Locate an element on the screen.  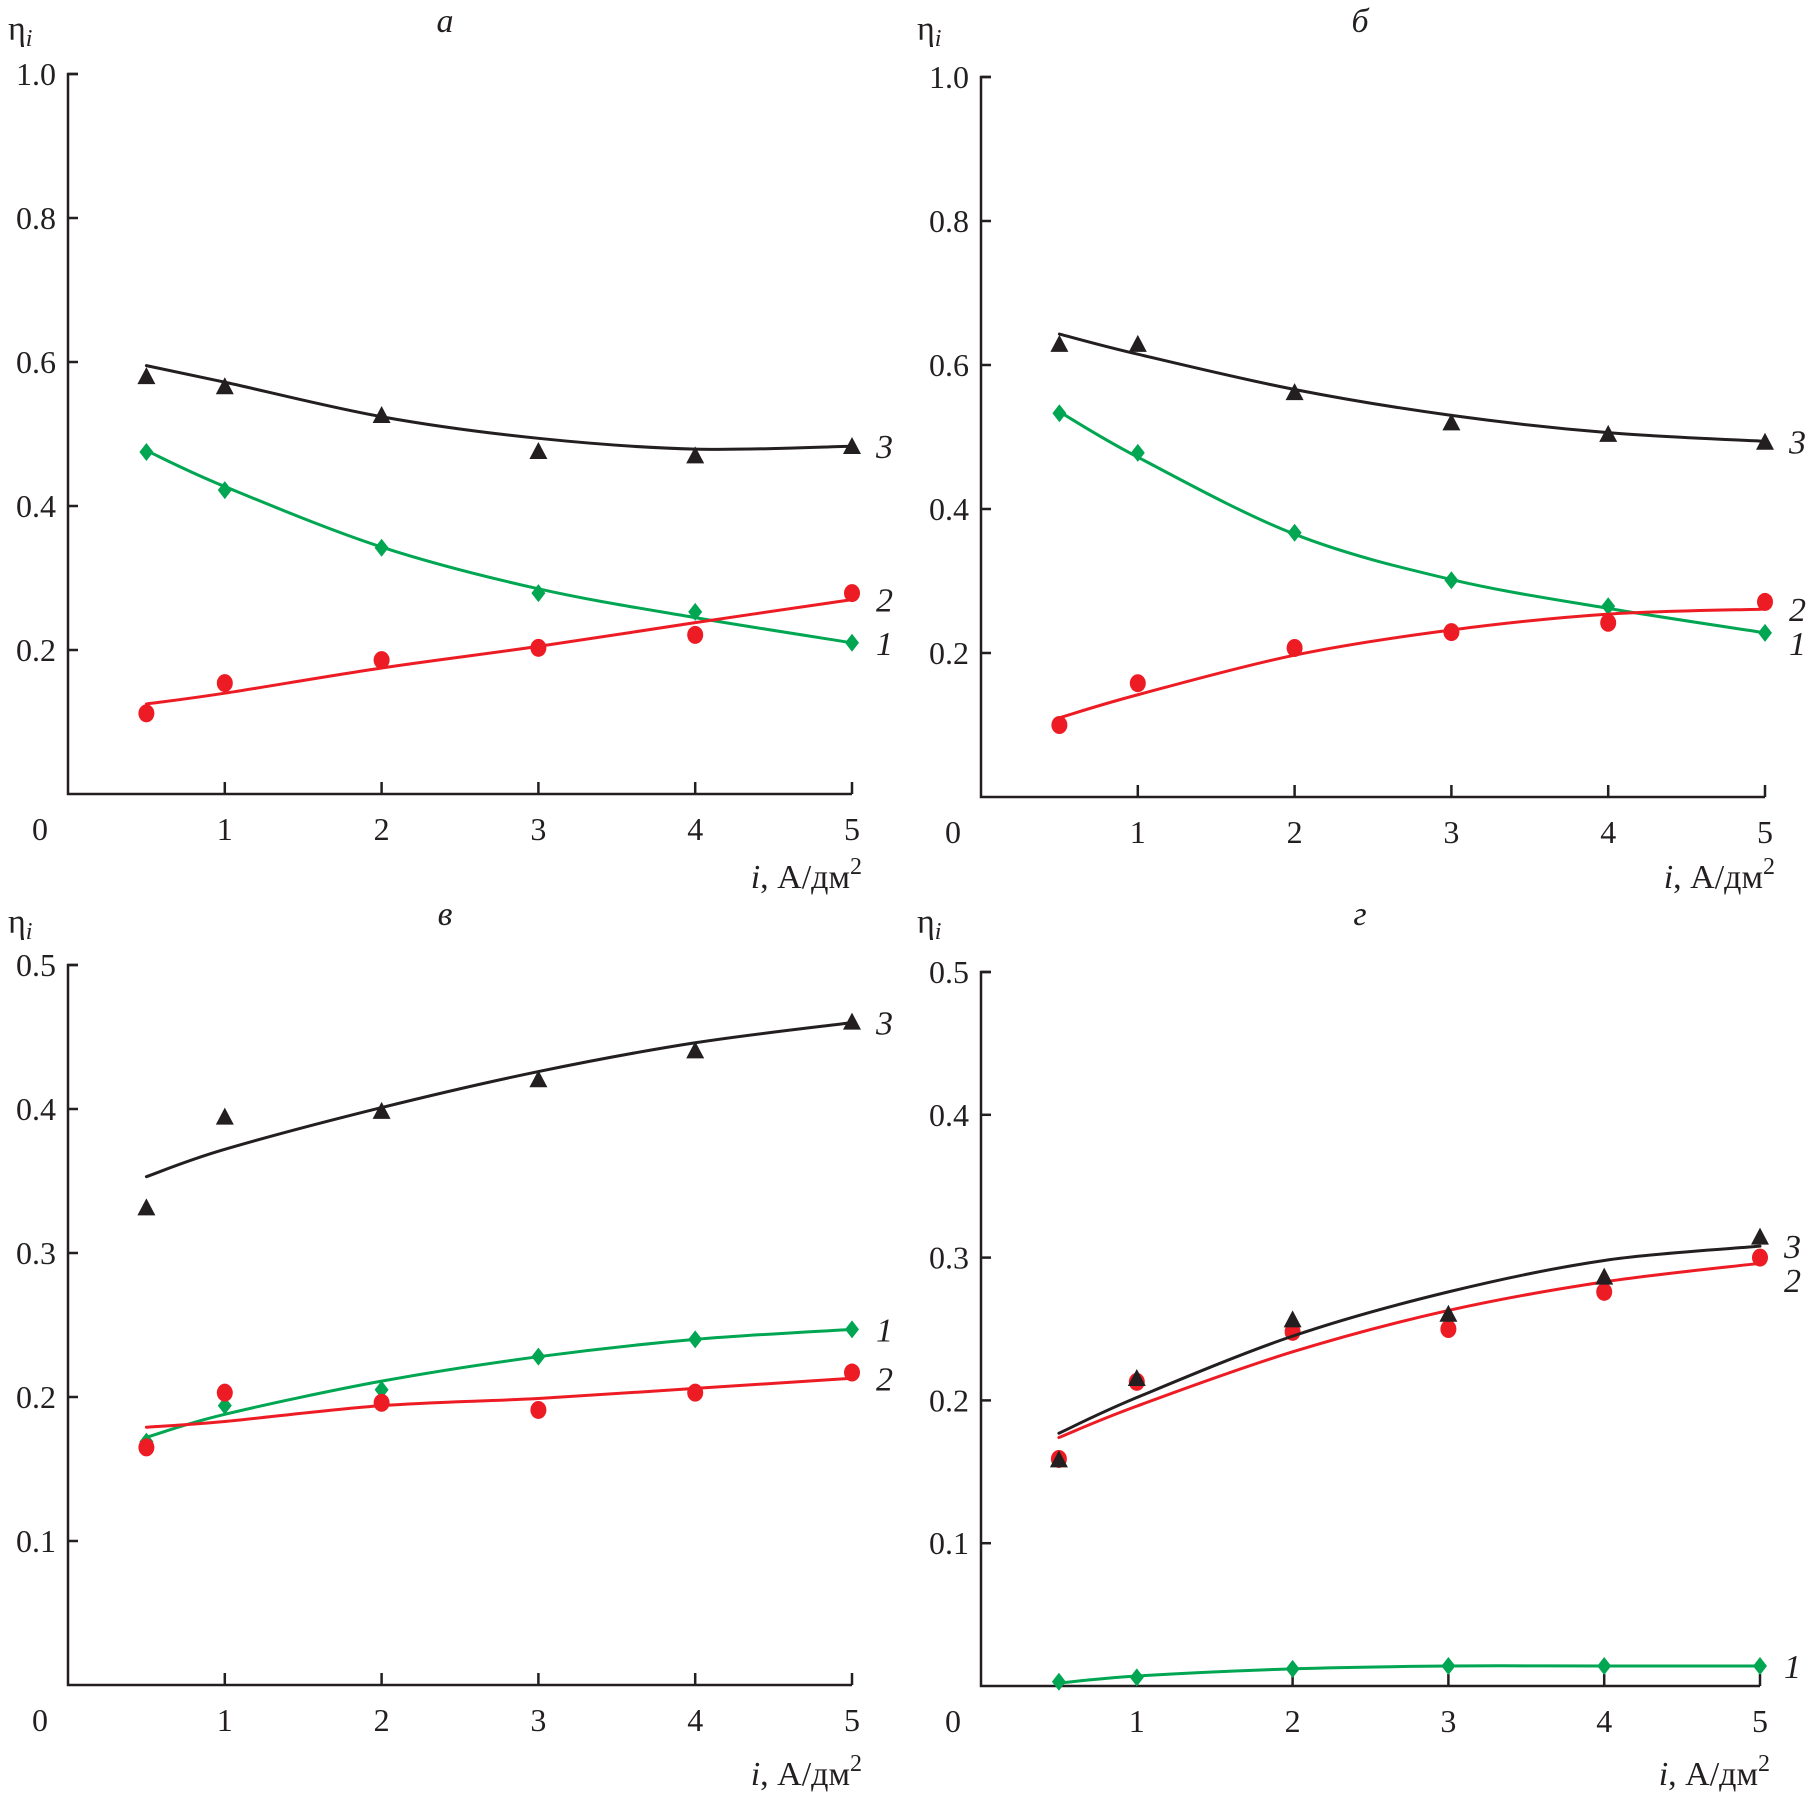
panel-title: в is located at coordinates (445, 914).